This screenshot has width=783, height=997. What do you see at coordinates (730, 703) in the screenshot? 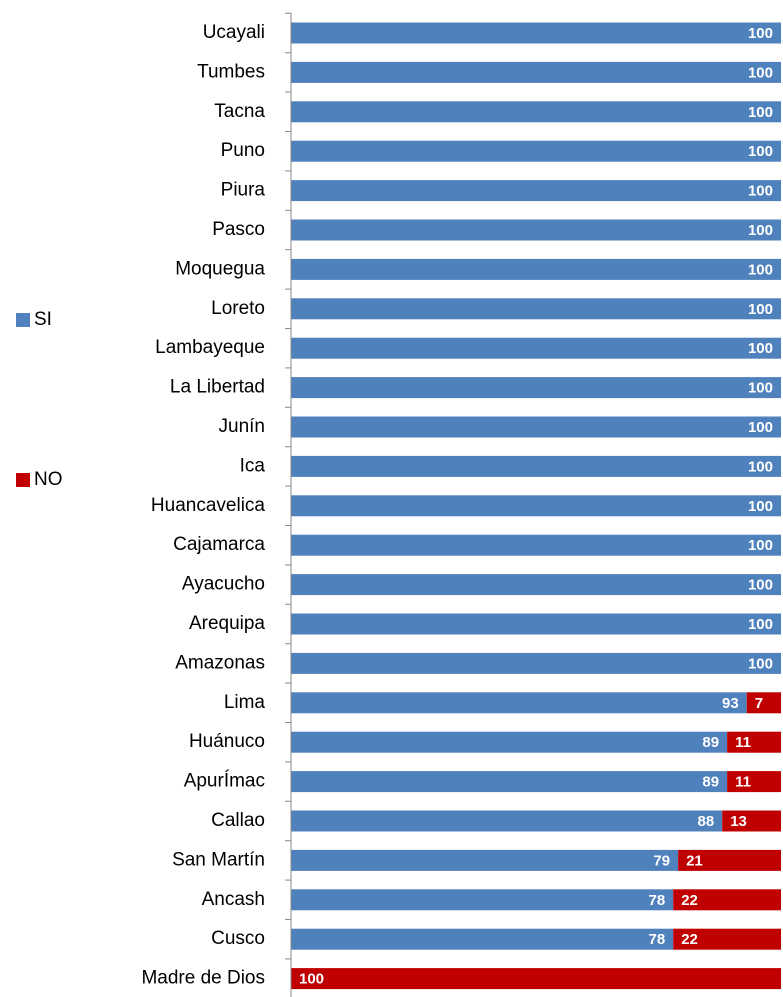
I see `value-label: 93` at bounding box center [730, 703].